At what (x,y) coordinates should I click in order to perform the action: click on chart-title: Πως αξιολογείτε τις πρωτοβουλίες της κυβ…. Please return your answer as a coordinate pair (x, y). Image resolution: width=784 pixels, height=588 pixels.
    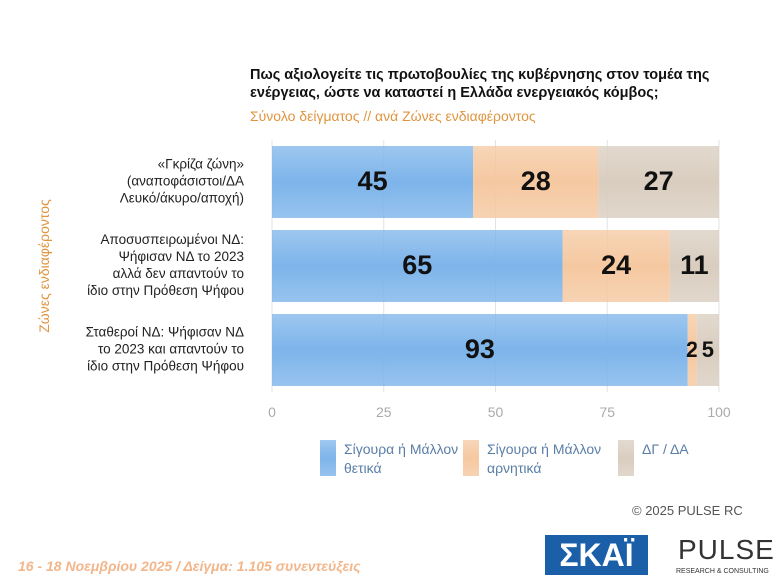
    Looking at the image, I should click on (480, 84).